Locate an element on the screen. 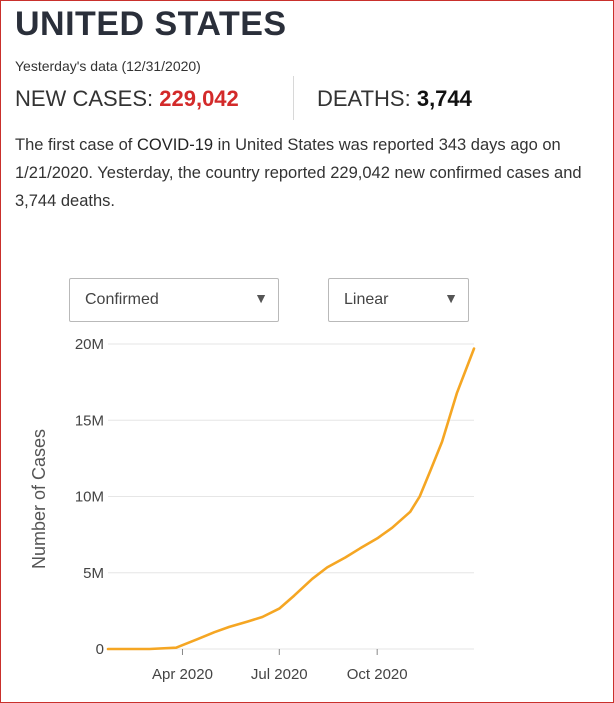  scale-select: Linear ▼ is located at coordinates (398, 300).